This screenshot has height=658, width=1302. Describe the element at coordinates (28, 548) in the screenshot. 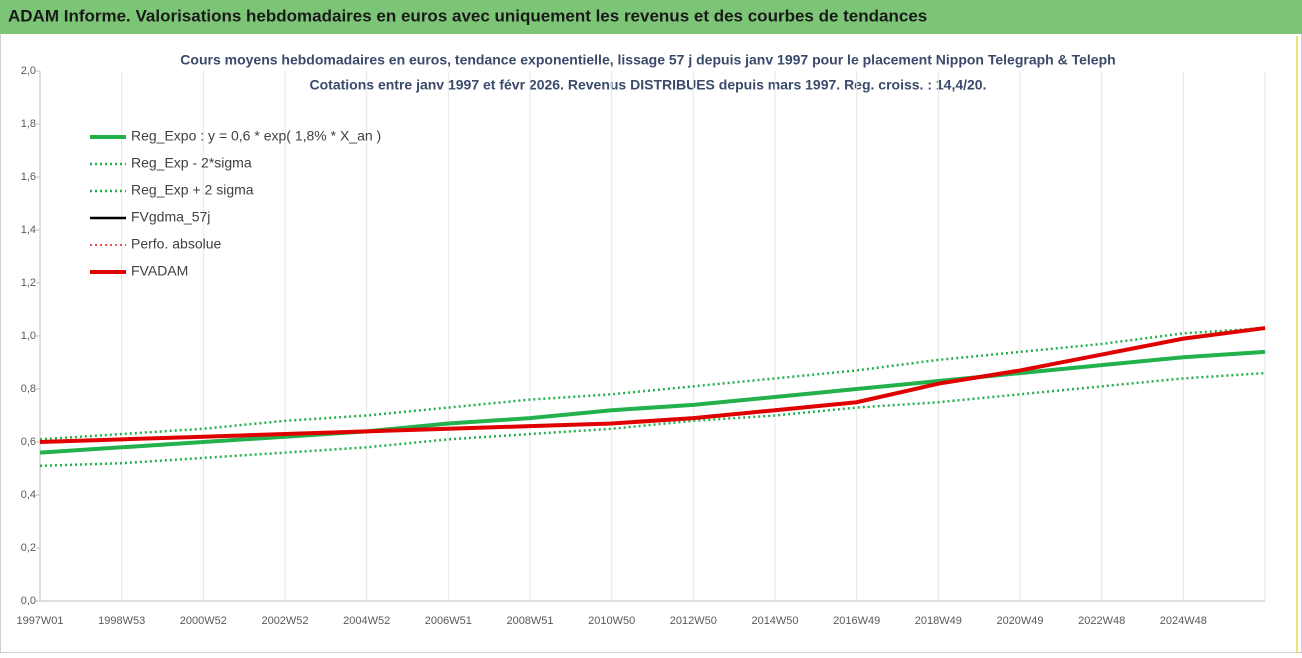

I see `y-tick-label: 0,2` at that location.